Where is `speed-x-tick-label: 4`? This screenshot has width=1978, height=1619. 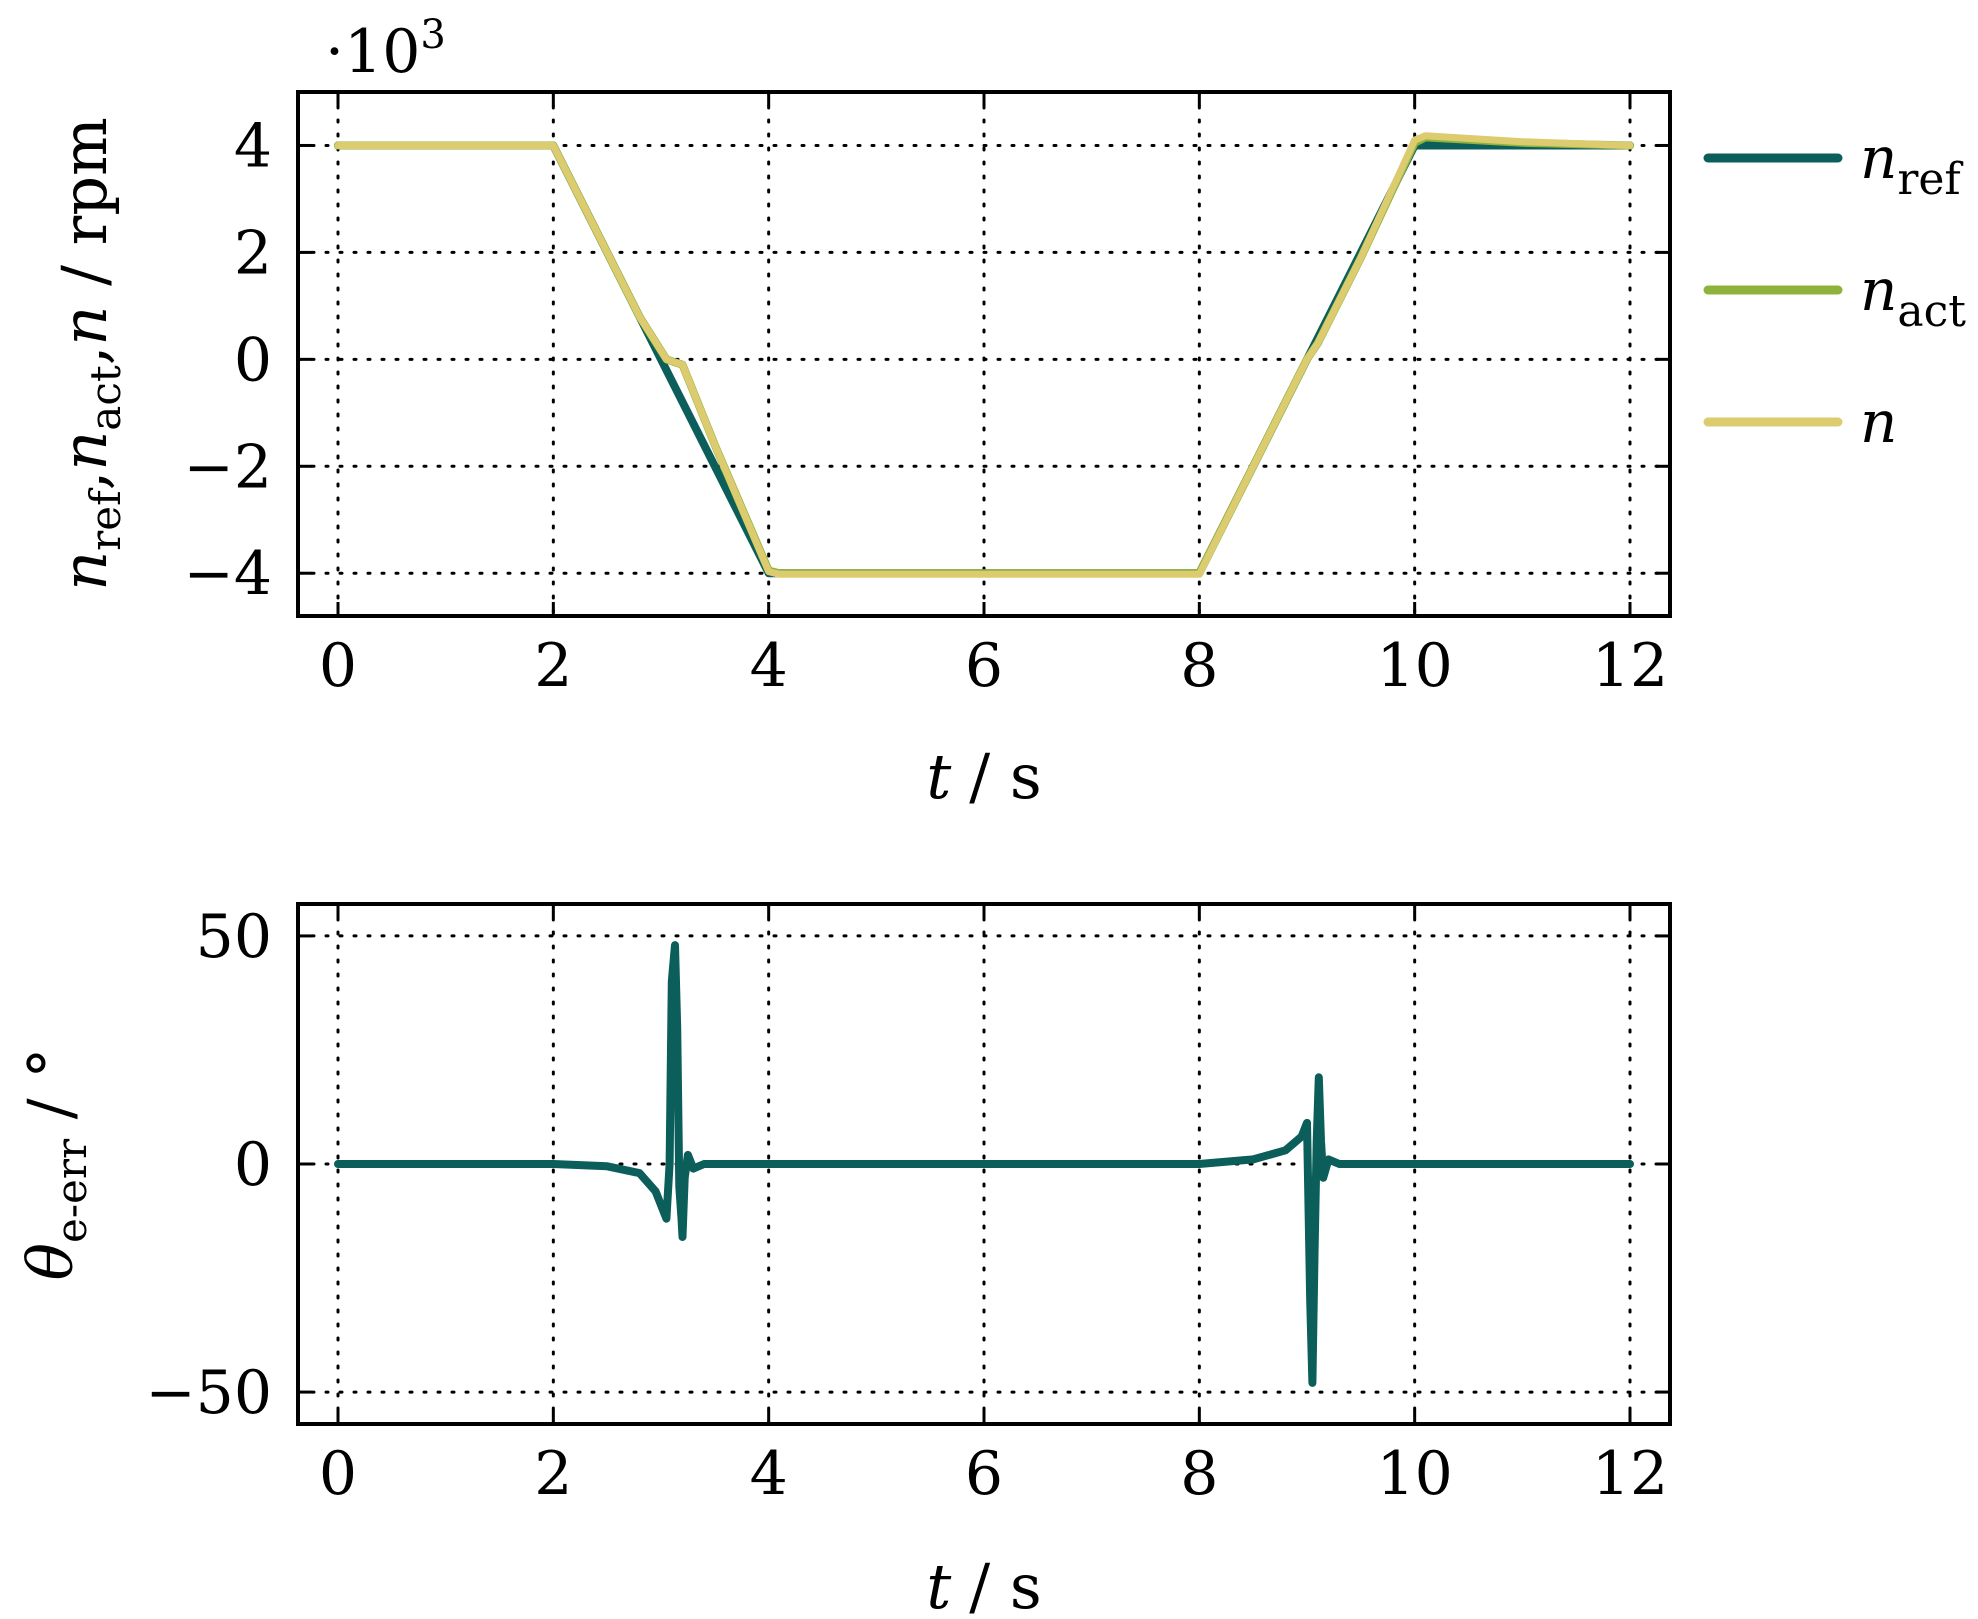
speed-x-tick-label: 4 is located at coordinates (769, 666).